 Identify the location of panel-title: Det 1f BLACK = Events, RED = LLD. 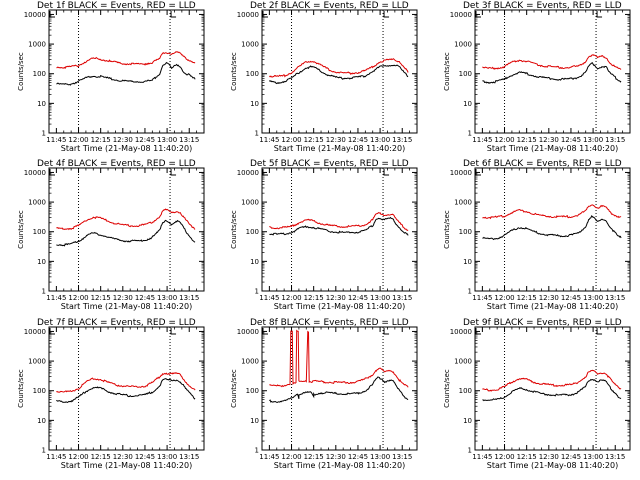
(116, 6).